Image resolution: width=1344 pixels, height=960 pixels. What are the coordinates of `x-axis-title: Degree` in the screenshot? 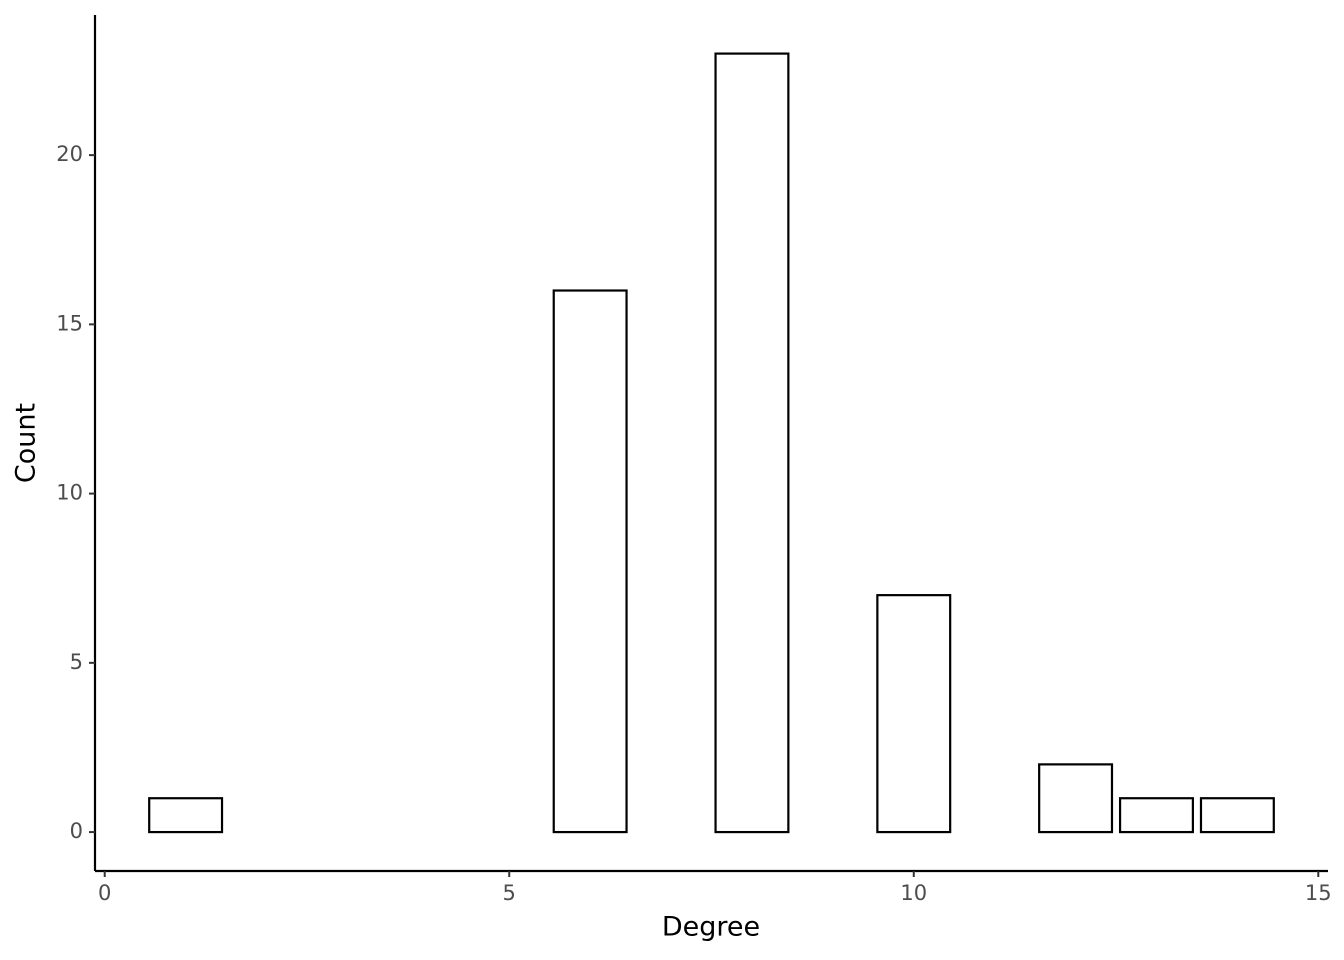 It's located at (711, 927).